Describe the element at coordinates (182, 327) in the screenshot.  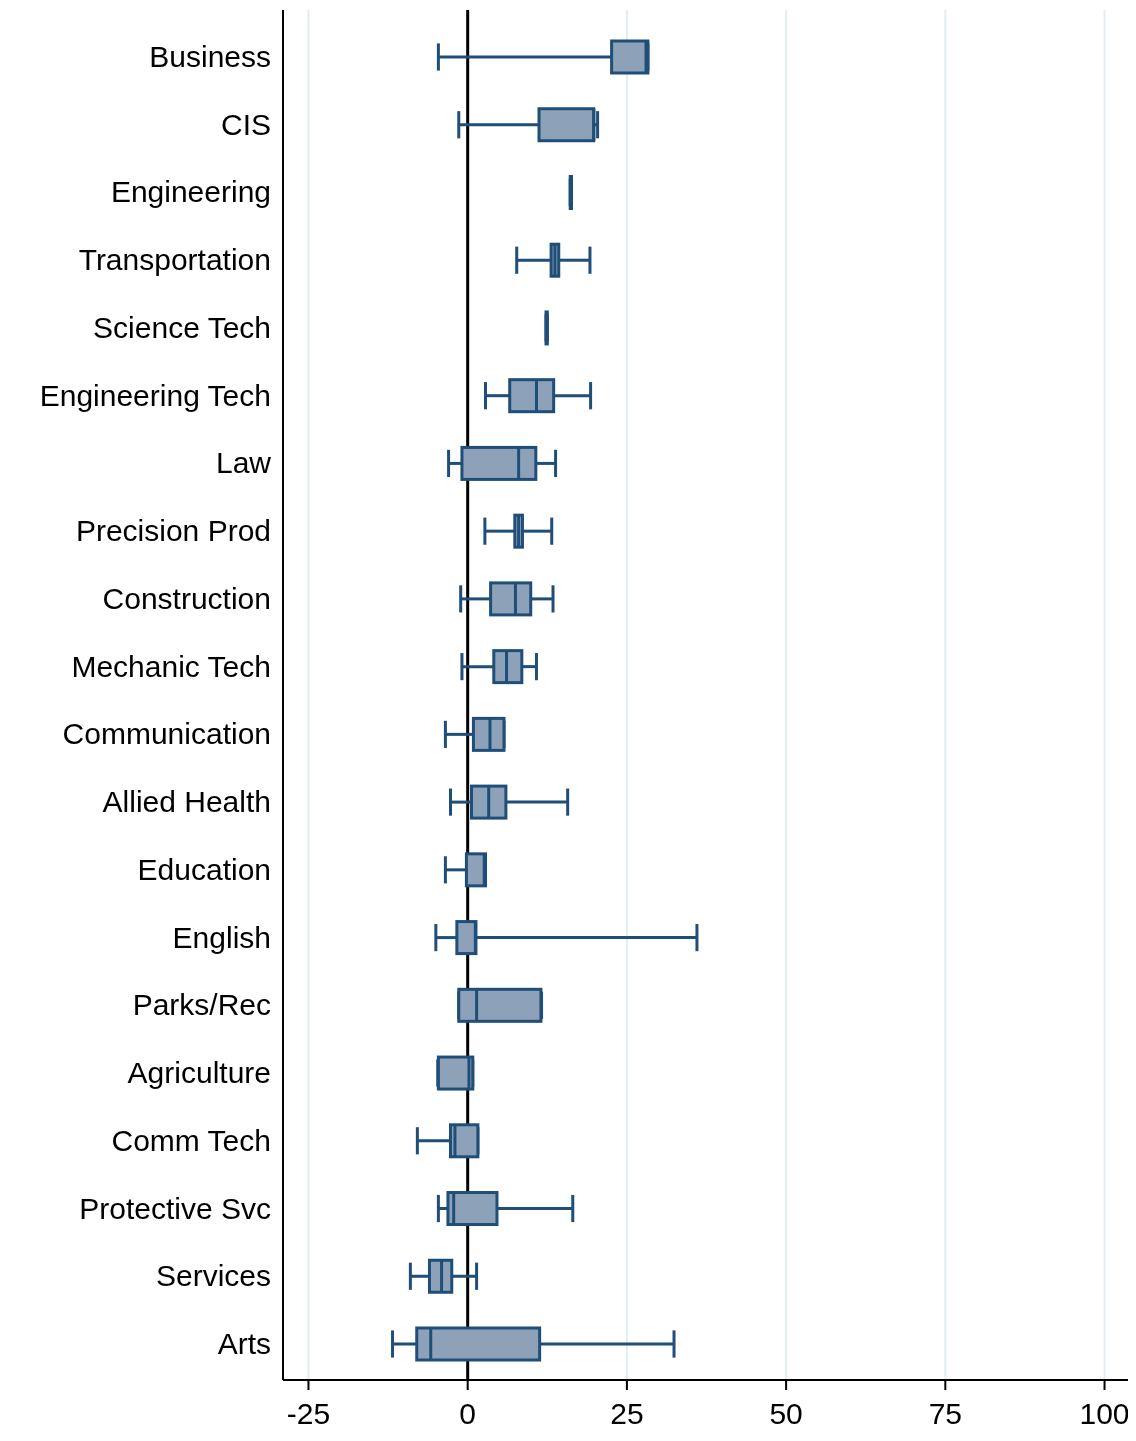
I see `y-tick-label: Science Tech` at that location.